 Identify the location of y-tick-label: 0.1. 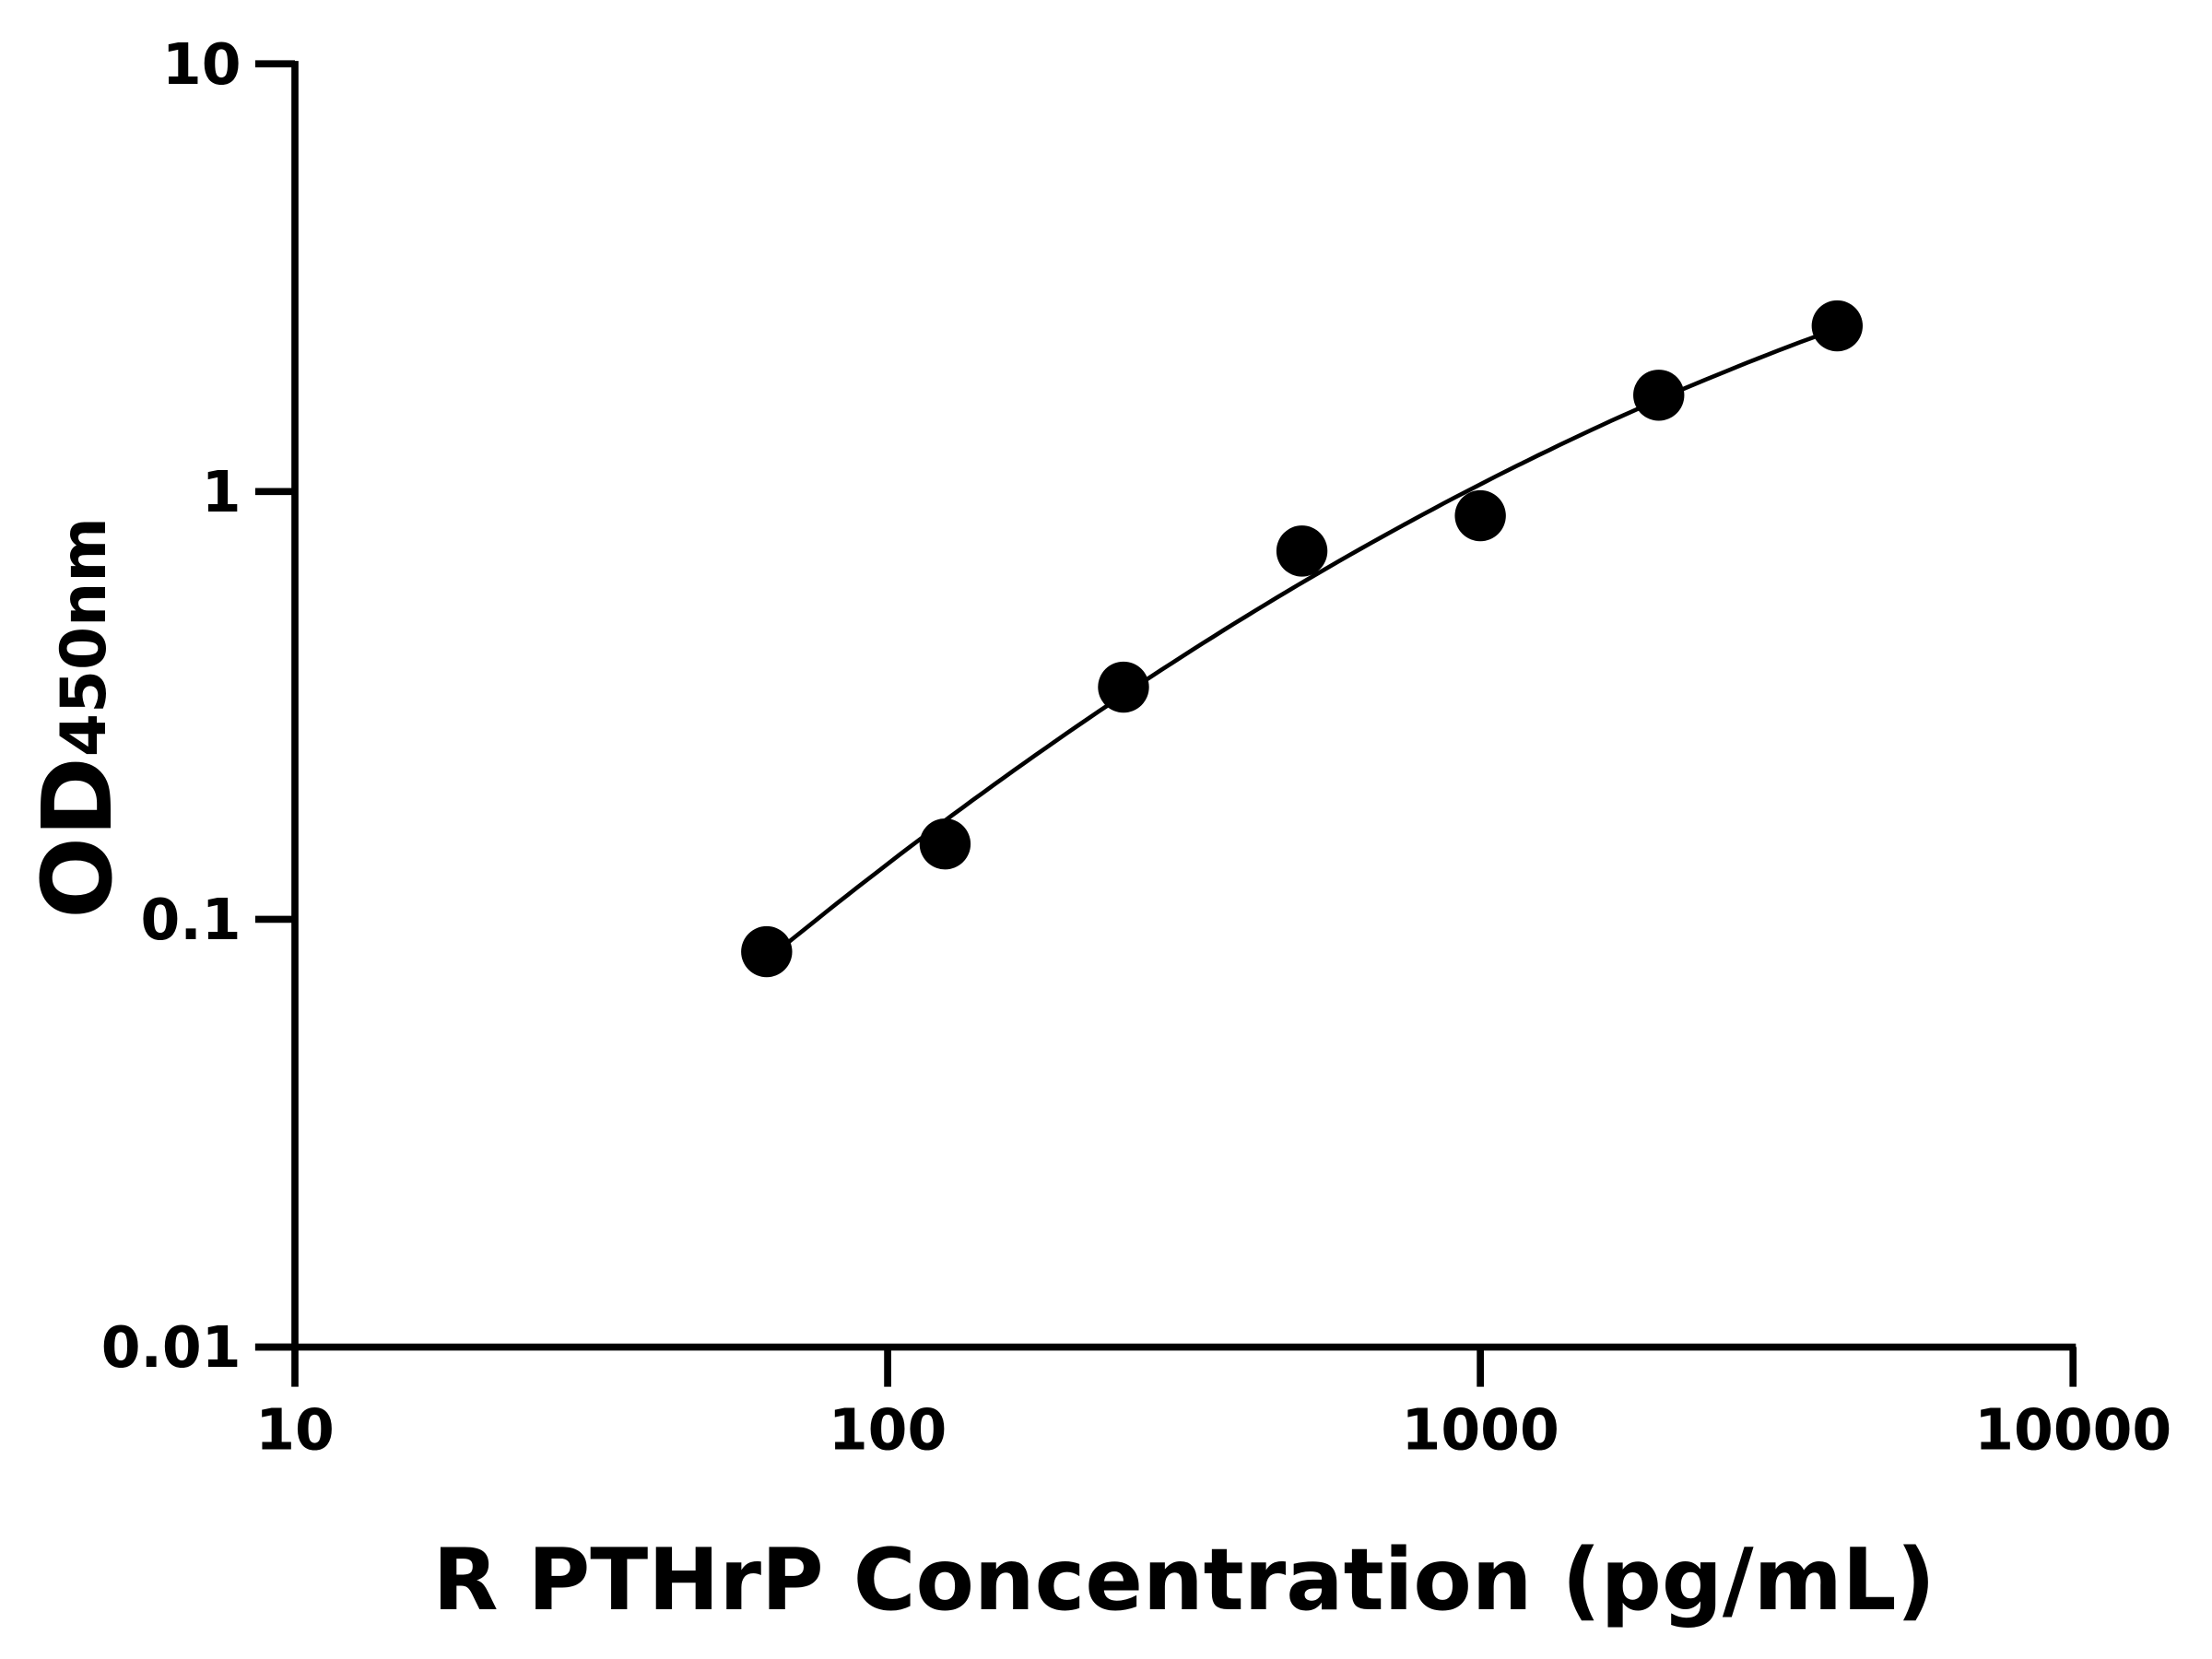
(191, 920).